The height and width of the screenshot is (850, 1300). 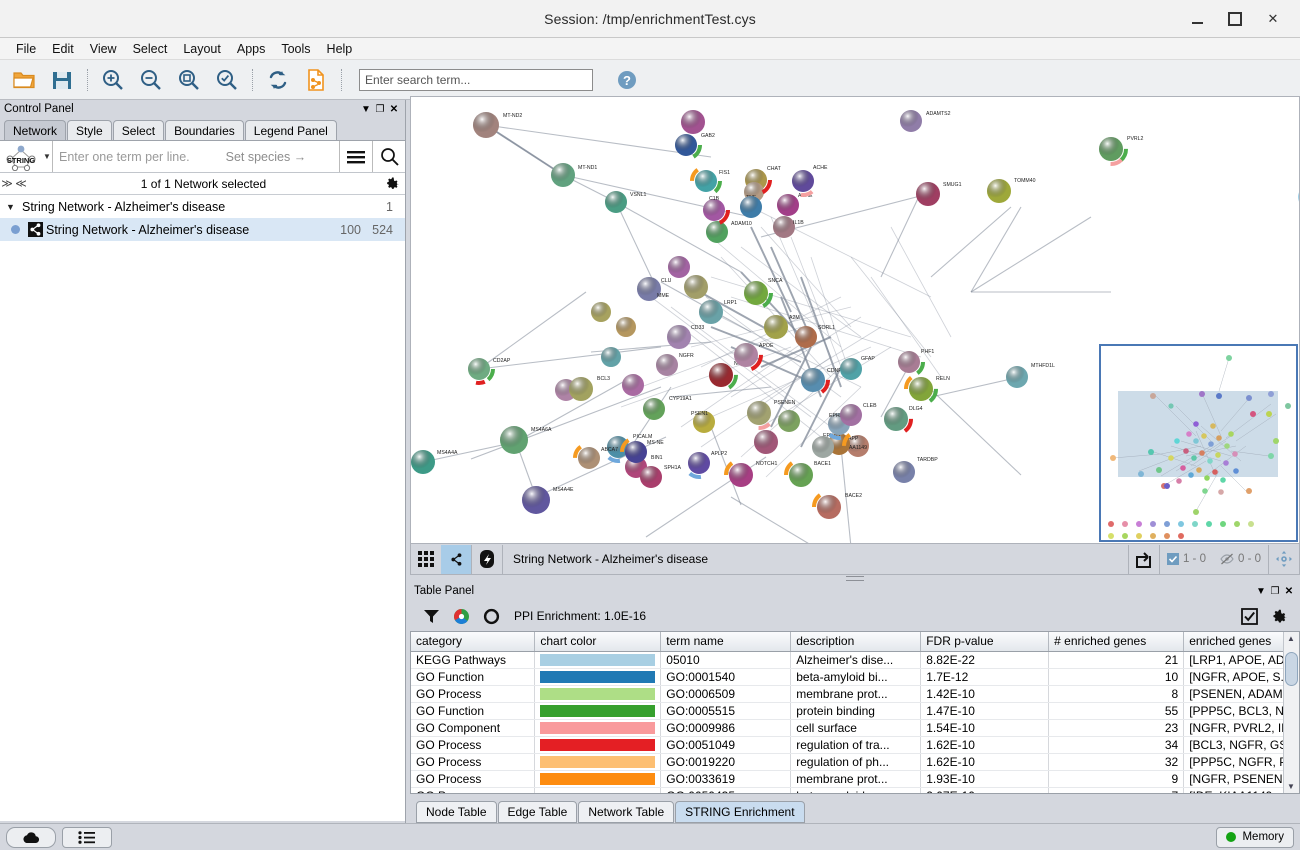 I want to click on minimize-icon, so click(x=1197, y=19).